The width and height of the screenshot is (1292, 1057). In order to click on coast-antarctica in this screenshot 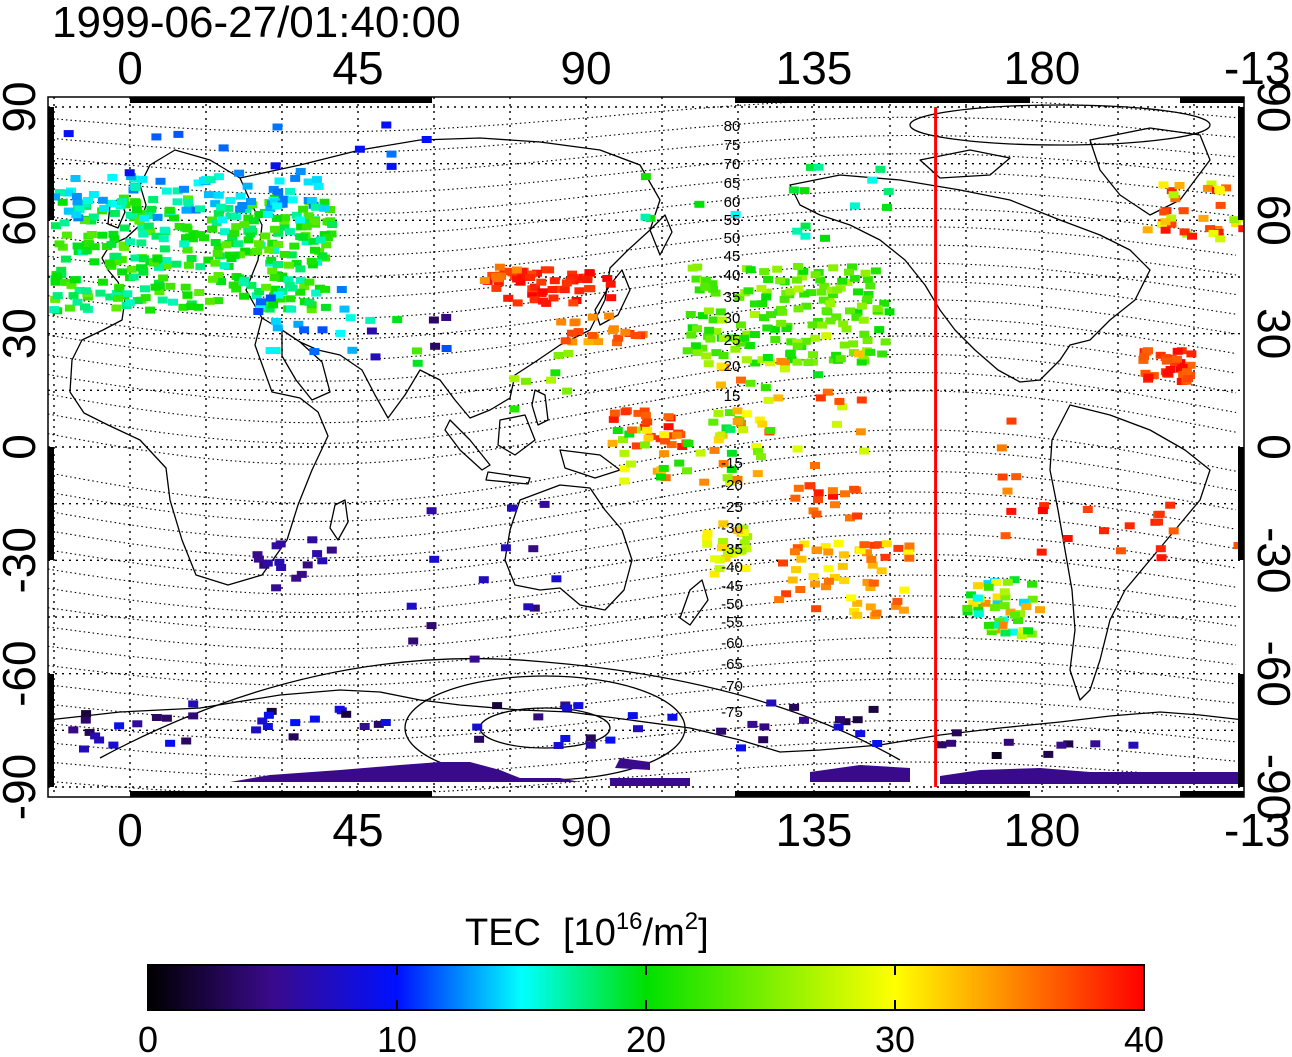, I will do `click(646, 721)`.